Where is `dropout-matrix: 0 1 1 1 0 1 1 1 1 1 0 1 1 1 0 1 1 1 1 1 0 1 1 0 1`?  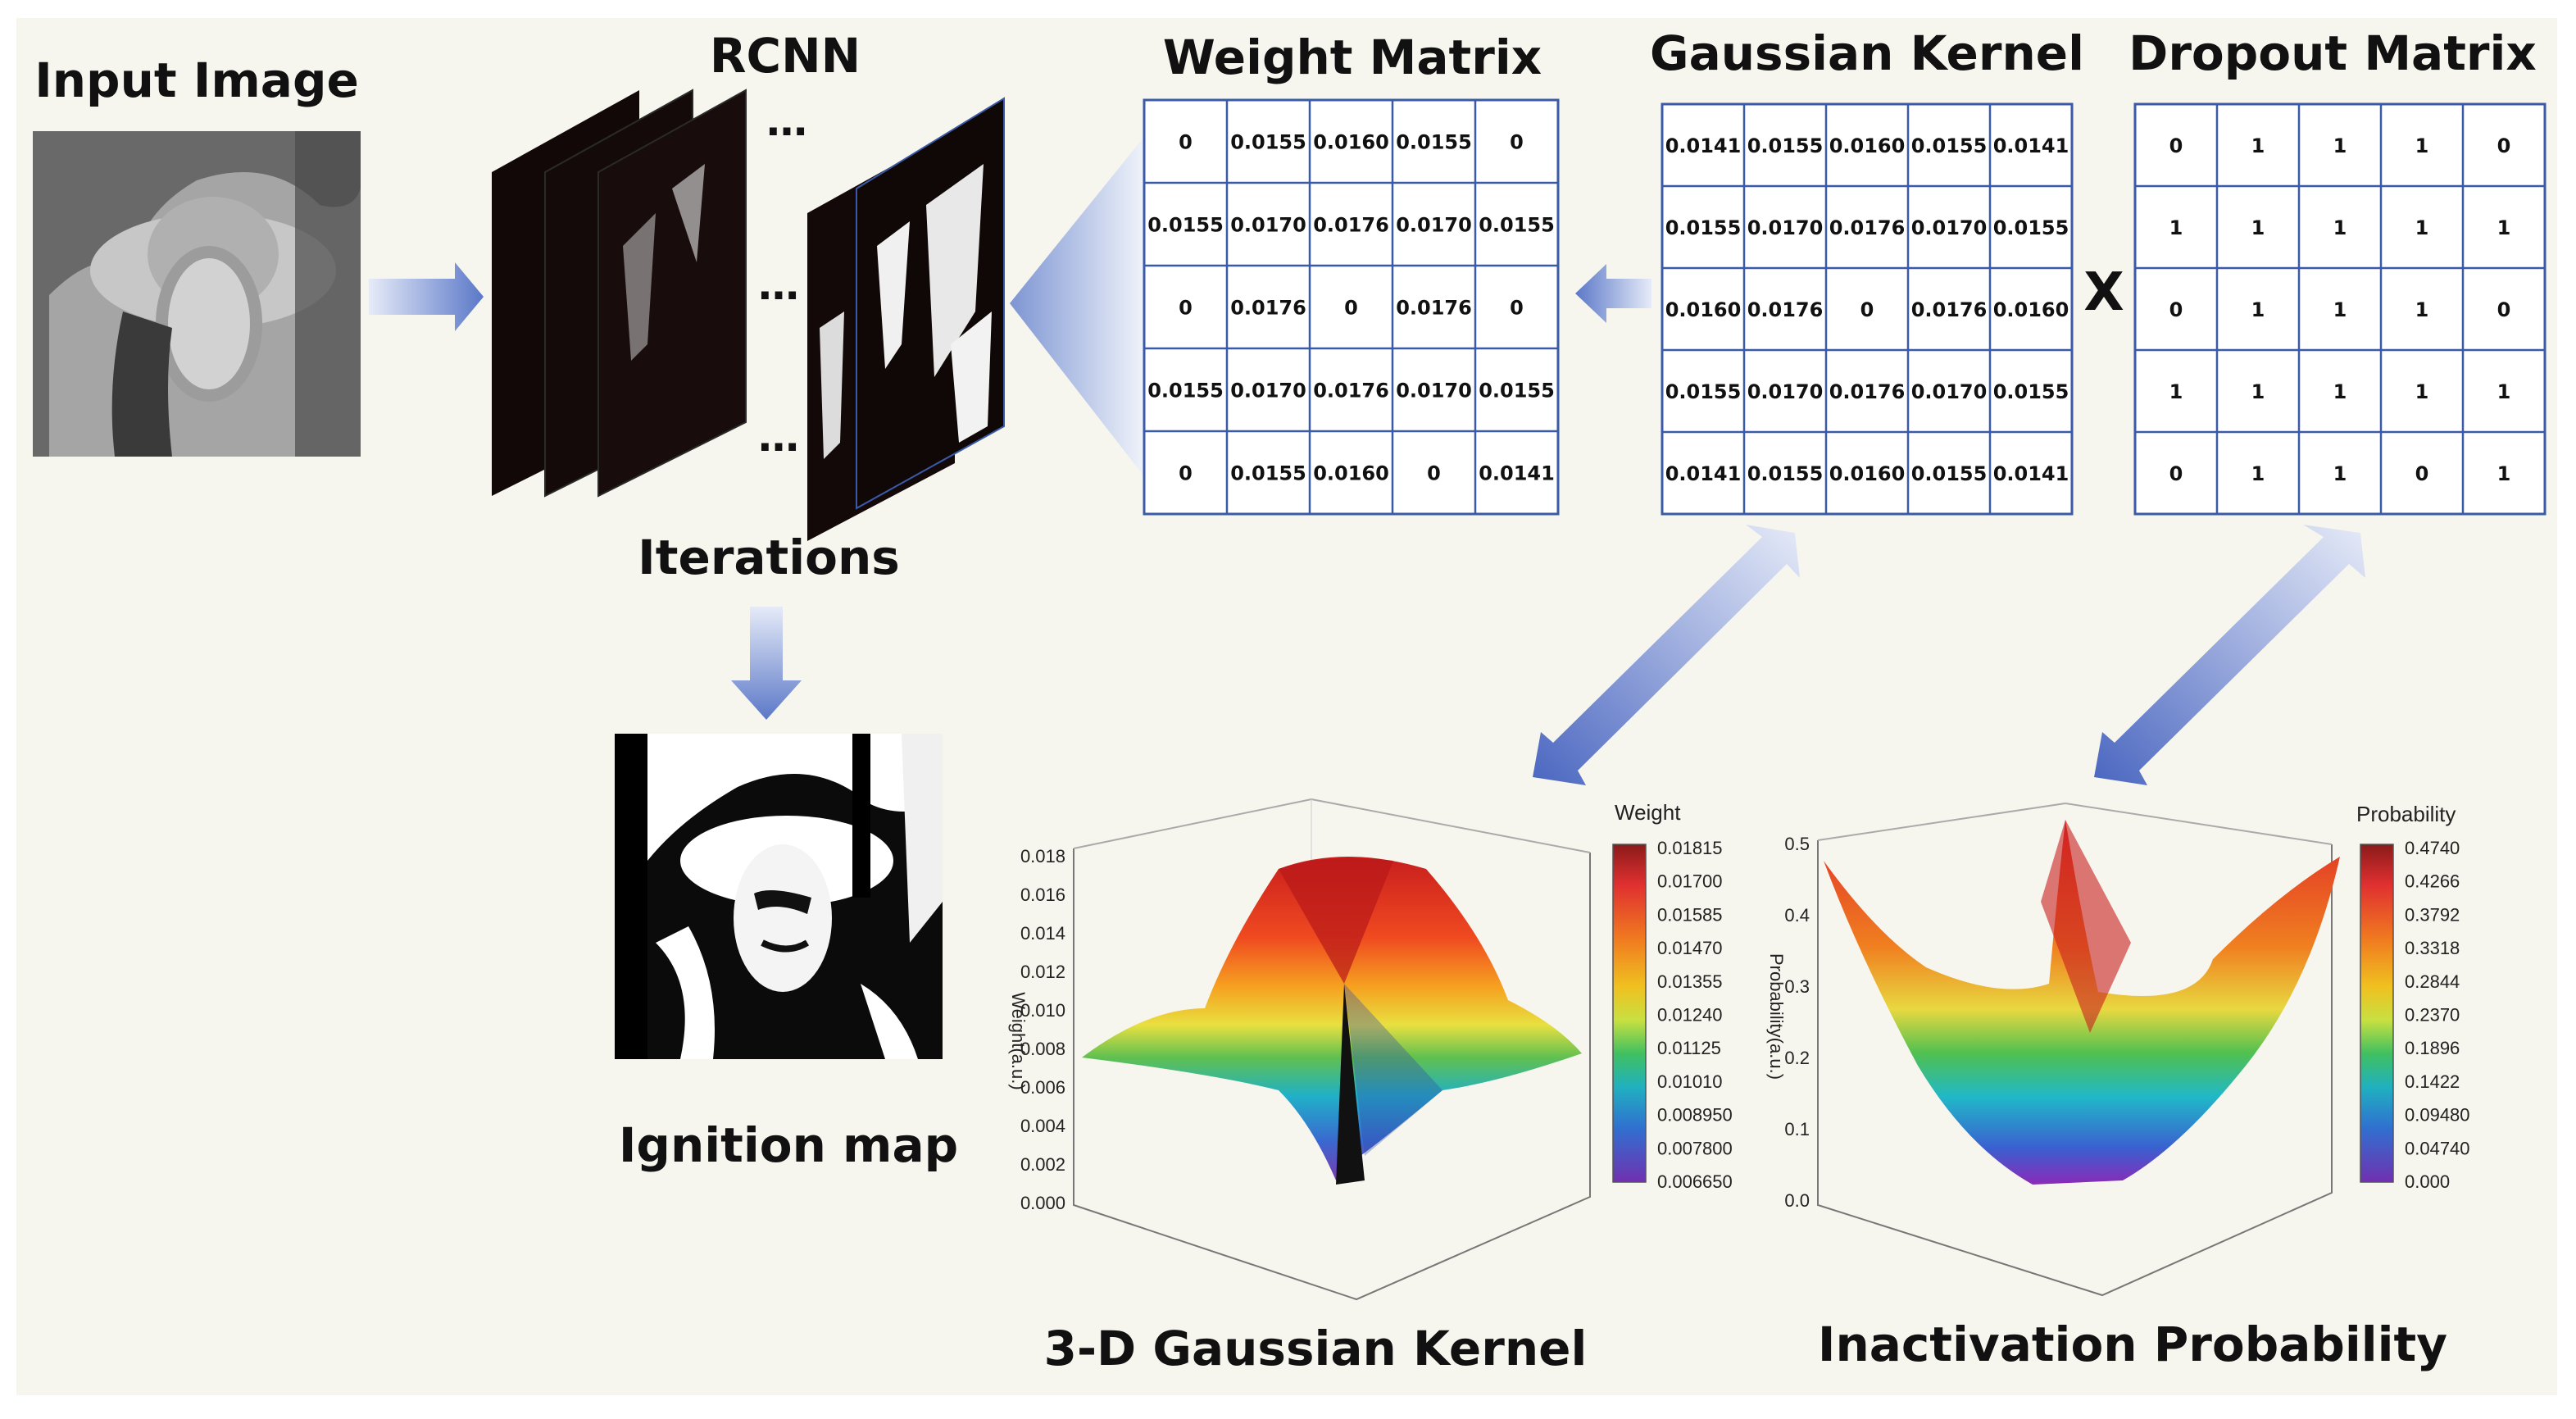
dropout-matrix: 0 1 1 1 0 1 1 1 1 1 0 1 1 1 0 1 1 1 1 1 0 1 1 0 1 is located at coordinates (2339, 309).